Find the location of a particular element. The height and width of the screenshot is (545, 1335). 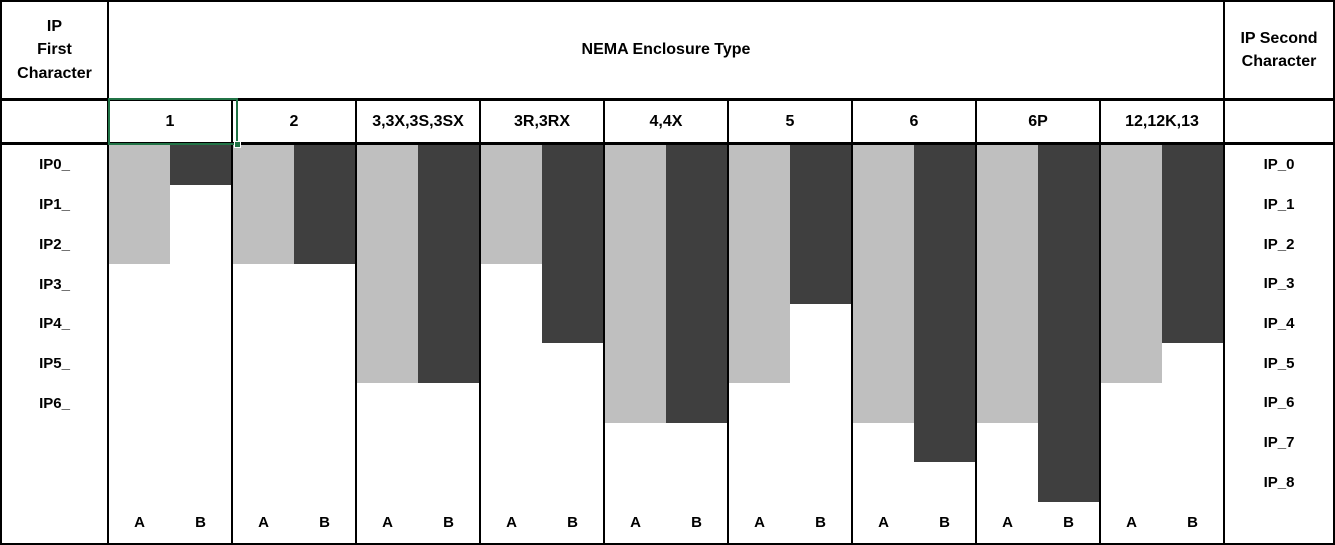

right-axis-label-ip-3: IP_3 is located at coordinates (1279, 284).